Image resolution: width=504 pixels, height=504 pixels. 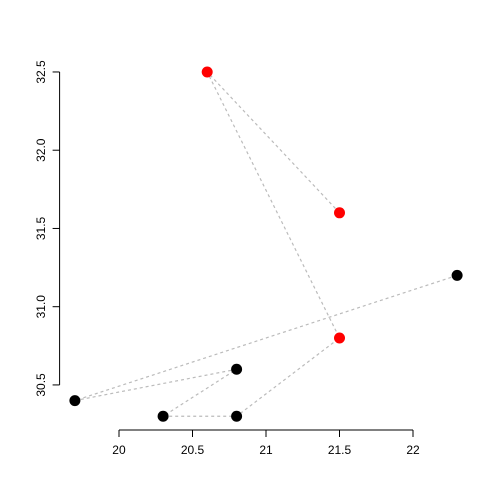 I want to click on x-tick-label: 20.5, so click(x=193, y=450).